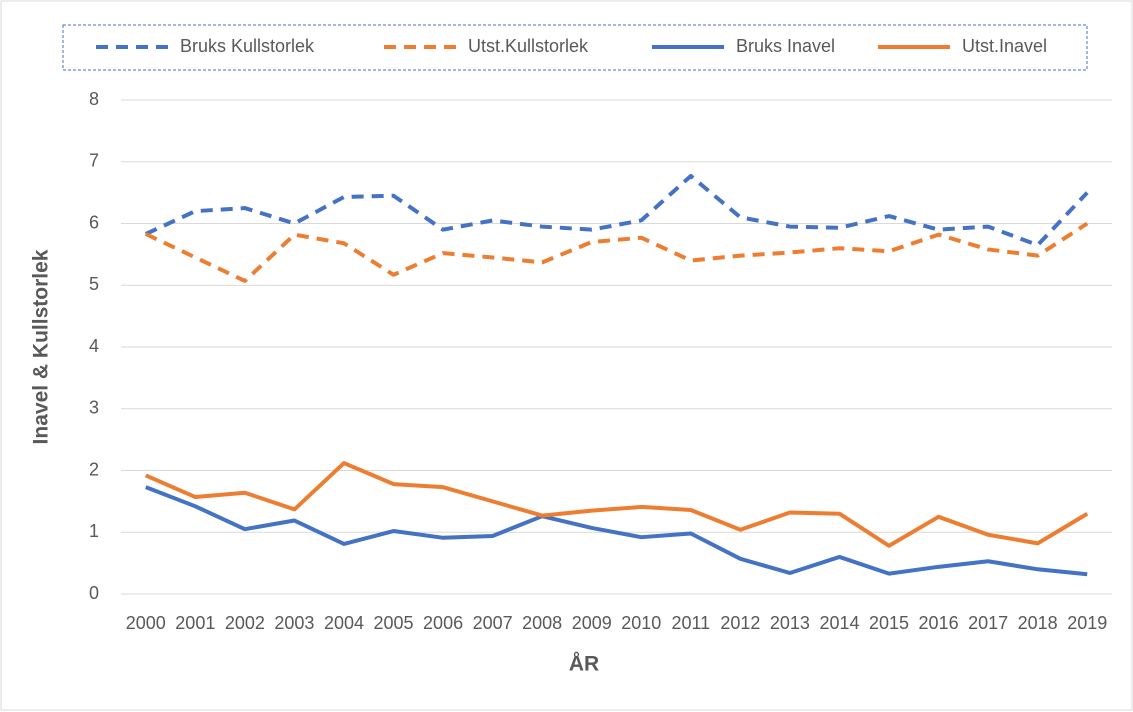  I want to click on legend-label: Utst.Inavel, so click(1004, 46).